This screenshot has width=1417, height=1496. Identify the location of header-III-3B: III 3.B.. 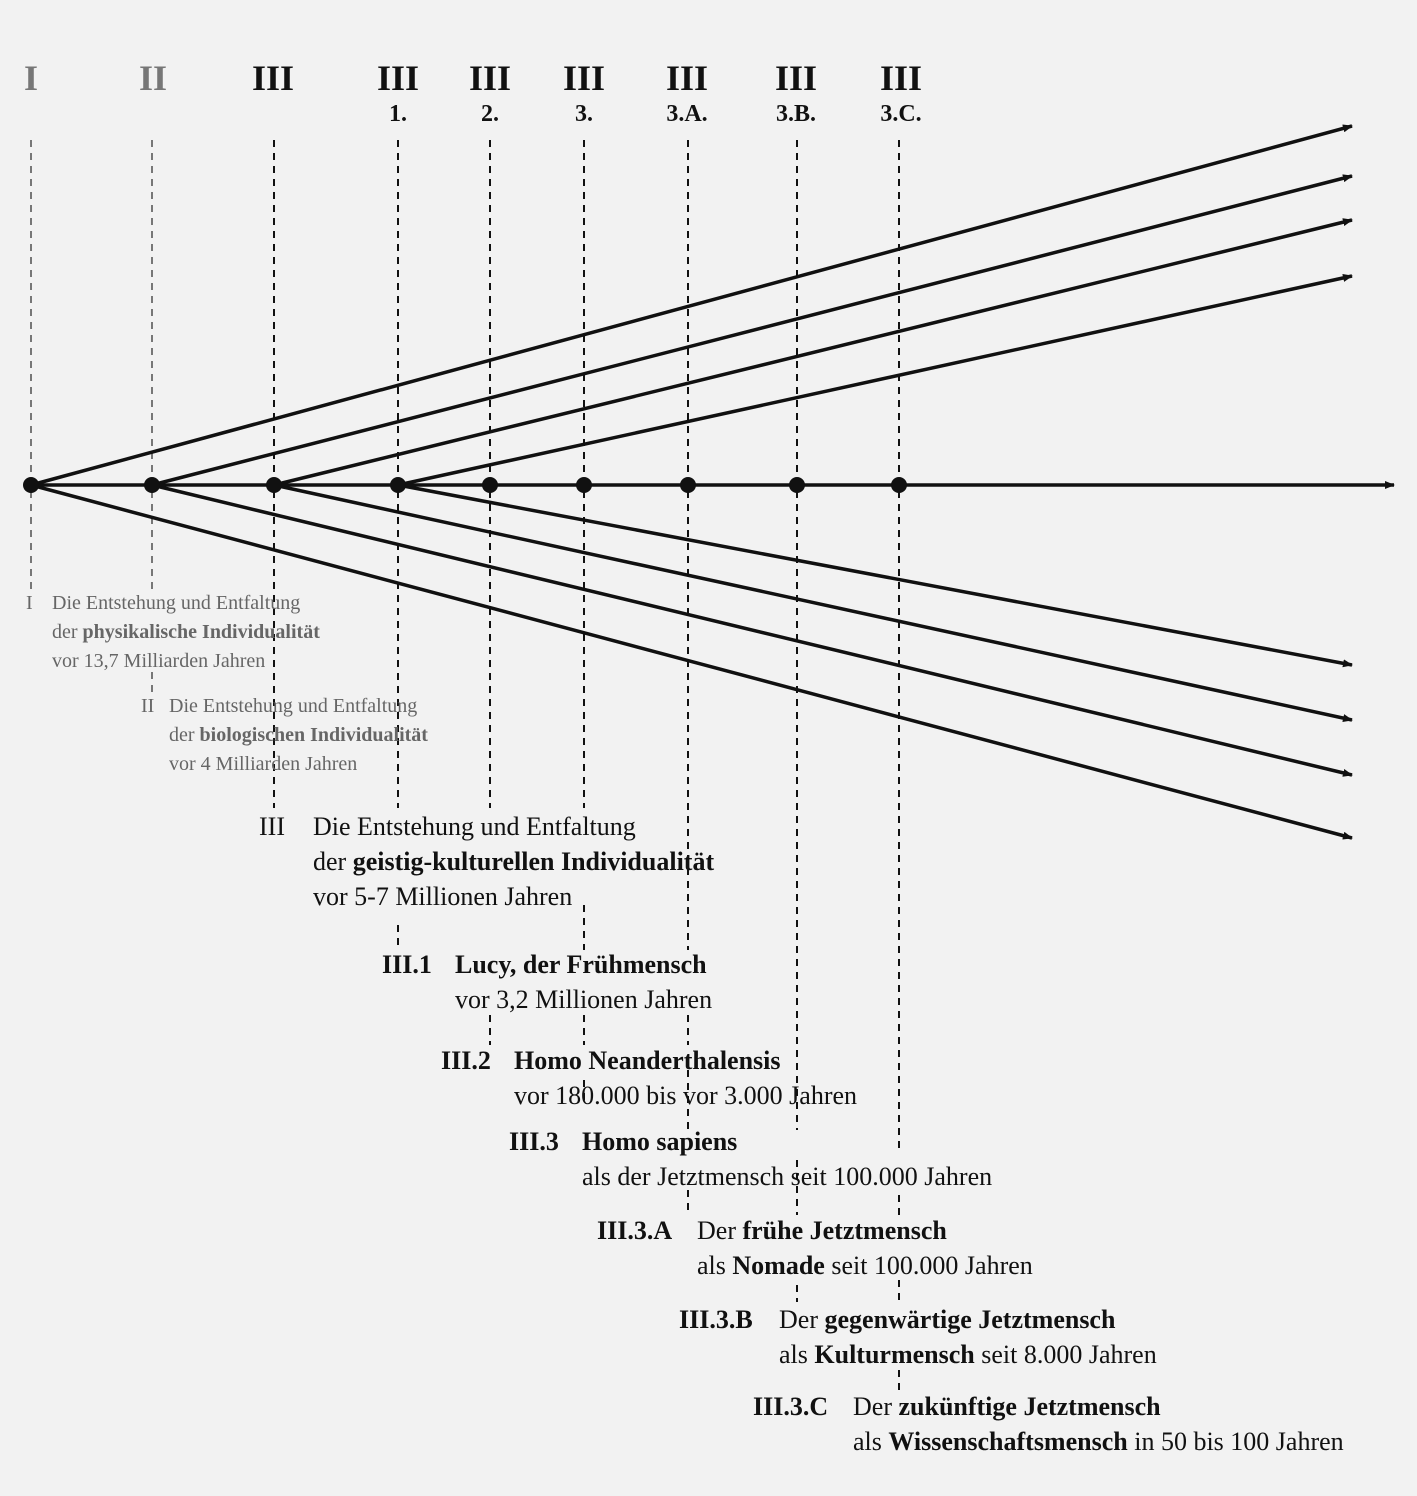
(796, 93).